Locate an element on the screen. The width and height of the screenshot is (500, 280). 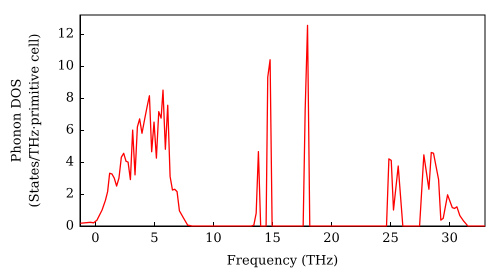
x-tick-label: 10 is located at coordinates (213, 238).